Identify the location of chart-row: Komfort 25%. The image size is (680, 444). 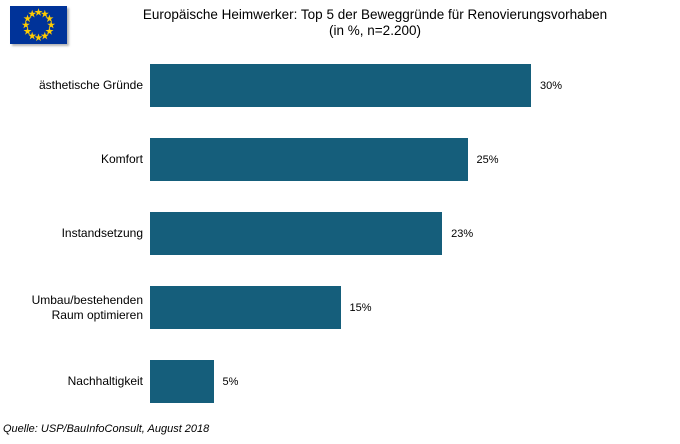
(340, 159).